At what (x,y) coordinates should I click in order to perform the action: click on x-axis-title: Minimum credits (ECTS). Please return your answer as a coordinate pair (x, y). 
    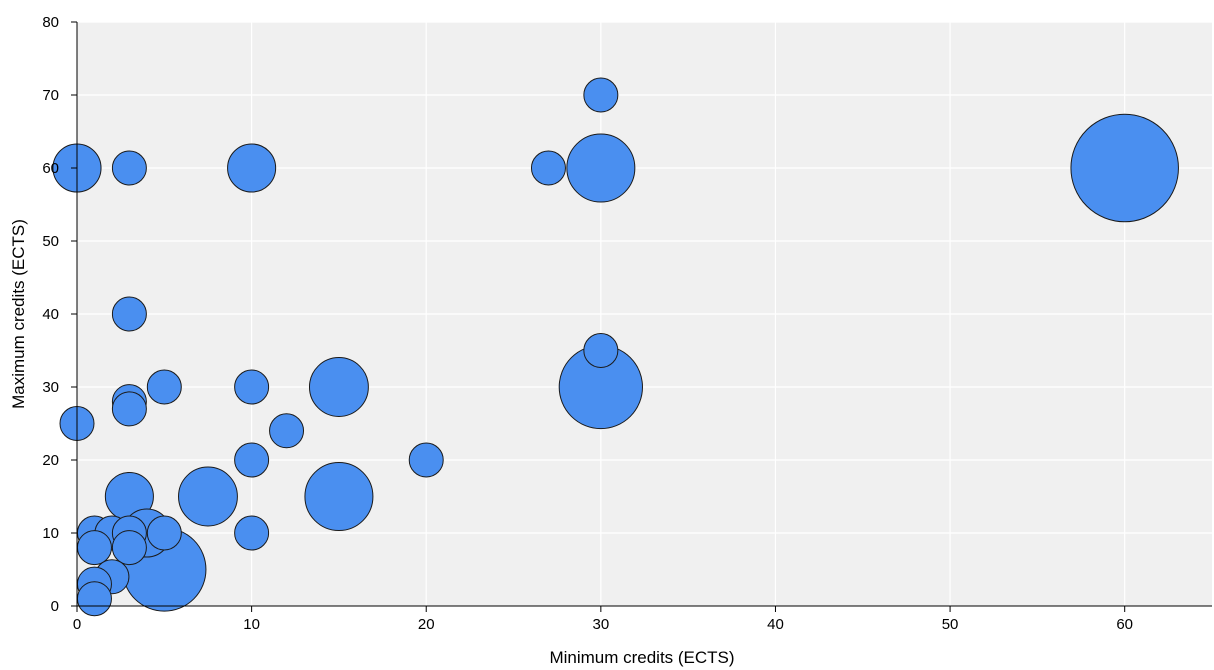
    Looking at the image, I should click on (641, 657).